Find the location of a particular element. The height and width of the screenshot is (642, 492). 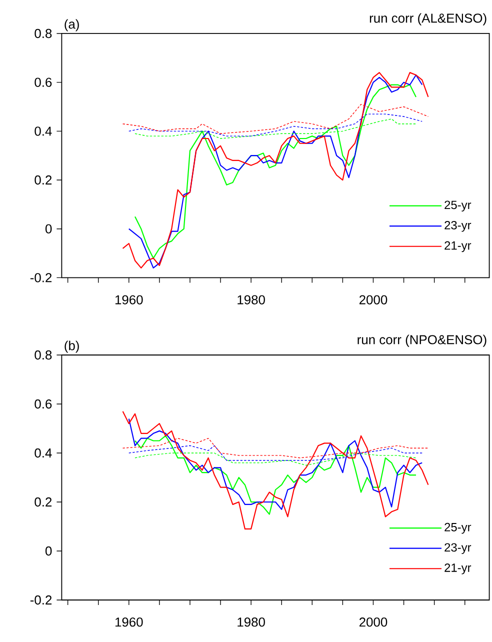

text: (a) is located at coordinates (71, 25).